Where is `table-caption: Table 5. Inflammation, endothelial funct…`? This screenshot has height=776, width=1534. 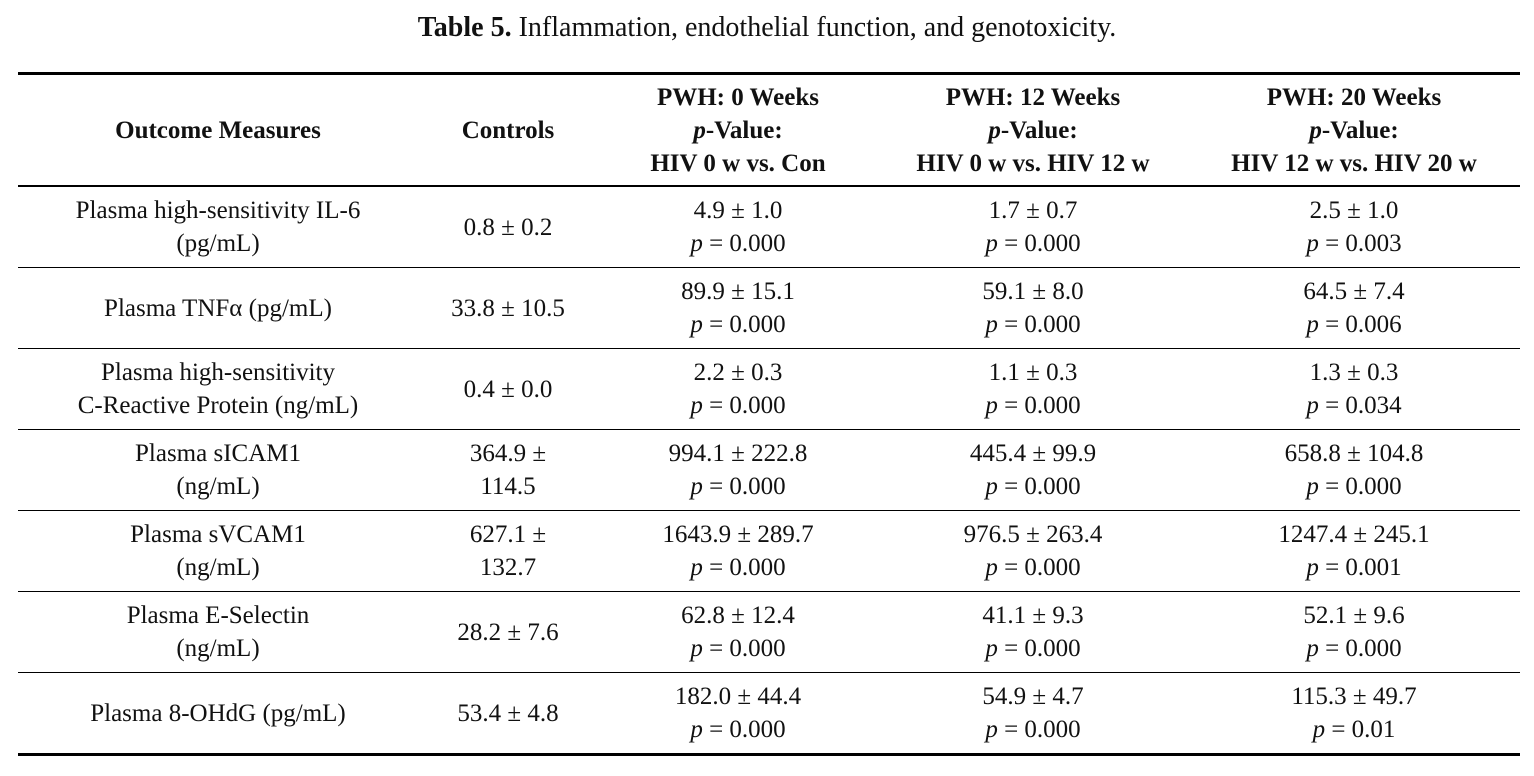 table-caption: Table 5. Inflammation, endothelial funct… is located at coordinates (767, 28).